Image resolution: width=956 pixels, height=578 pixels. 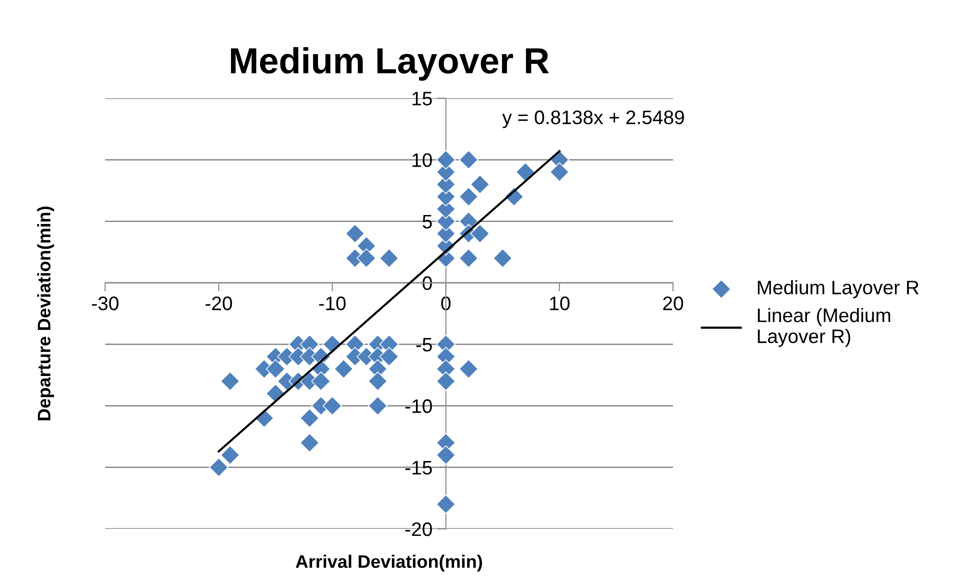 I want to click on x-tick-label: 0, so click(x=446, y=303).